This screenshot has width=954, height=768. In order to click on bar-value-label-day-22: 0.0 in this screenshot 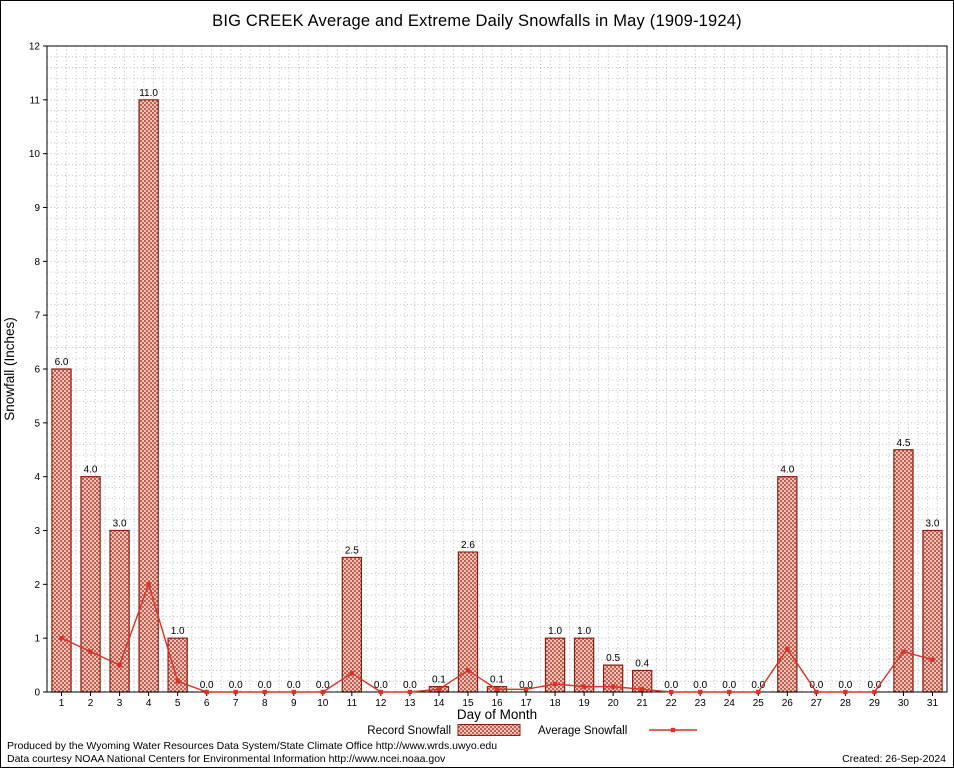, I will do `click(671, 685)`.